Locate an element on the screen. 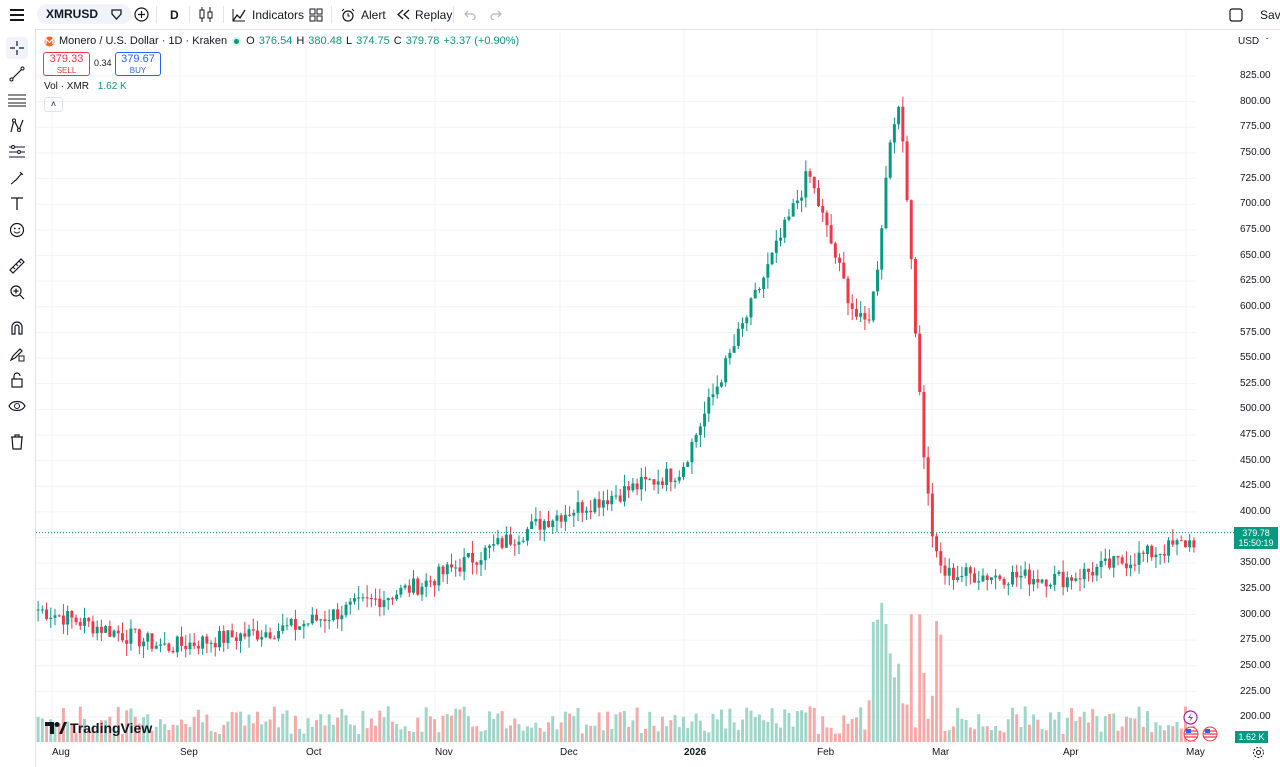  chart-title: Monero / U.S. Dollar · 1D · Kraken is located at coordinates (143, 41).